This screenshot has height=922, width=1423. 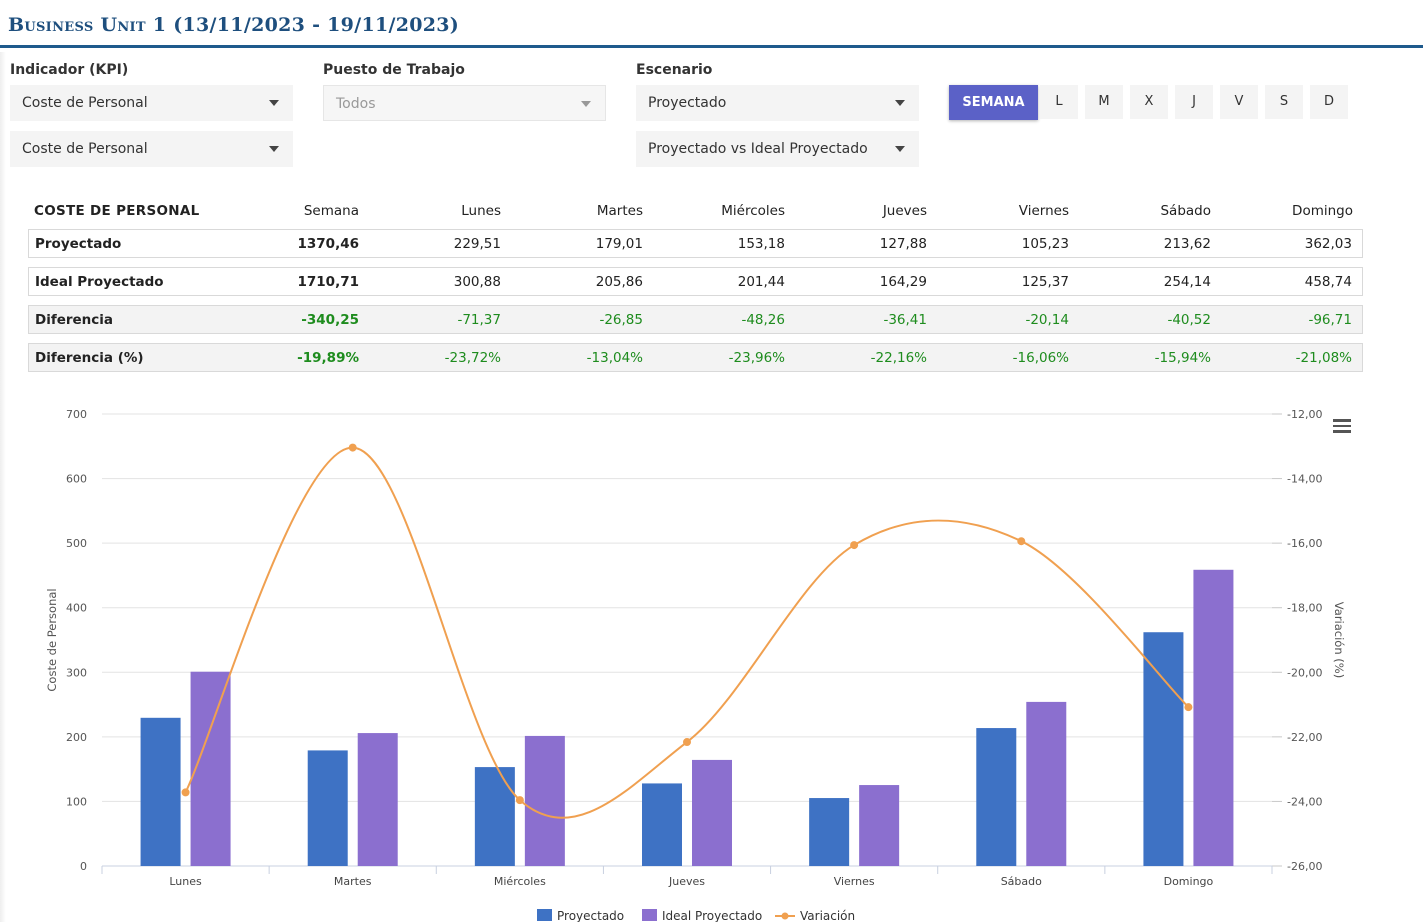 What do you see at coordinates (331, 211) in the screenshot?
I see `table-header: Semana` at bounding box center [331, 211].